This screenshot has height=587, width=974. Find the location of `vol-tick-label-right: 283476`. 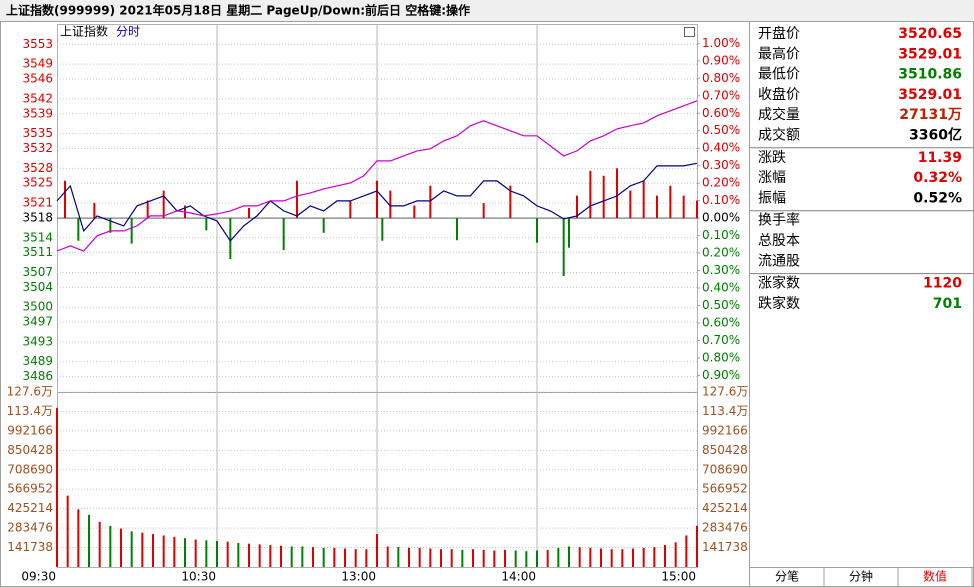

vol-tick-label-right: 283476 is located at coordinates (725, 528).